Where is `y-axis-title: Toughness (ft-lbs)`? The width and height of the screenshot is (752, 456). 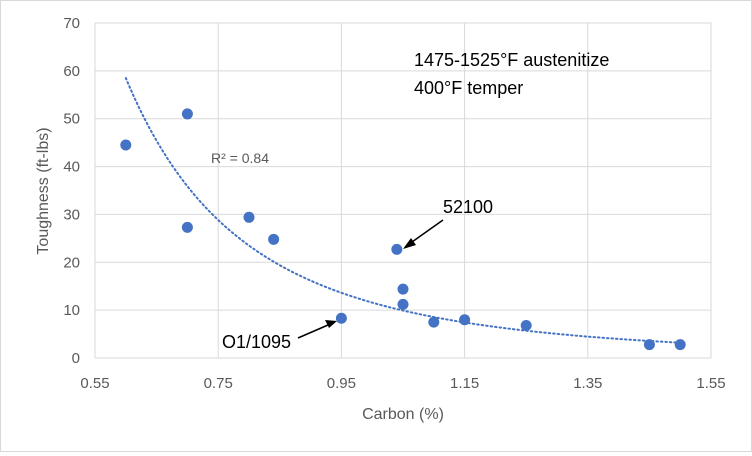
y-axis-title: Toughness (ft-lbs) is located at coordinates (43, 190).